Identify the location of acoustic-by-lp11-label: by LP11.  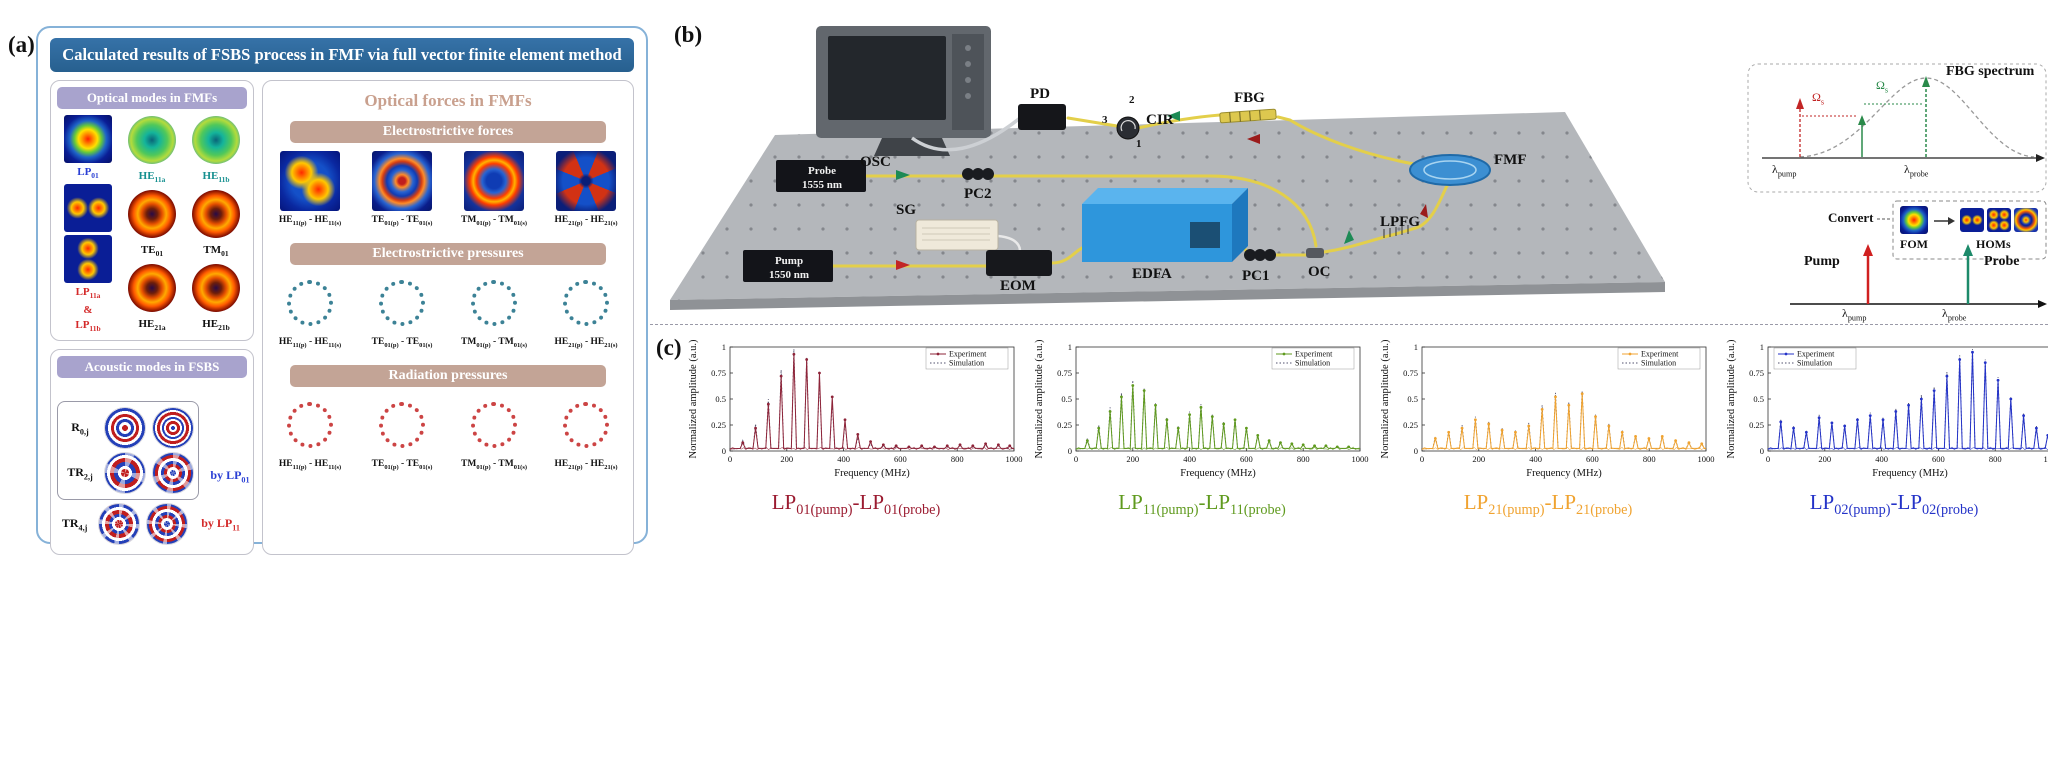
(220, 524).